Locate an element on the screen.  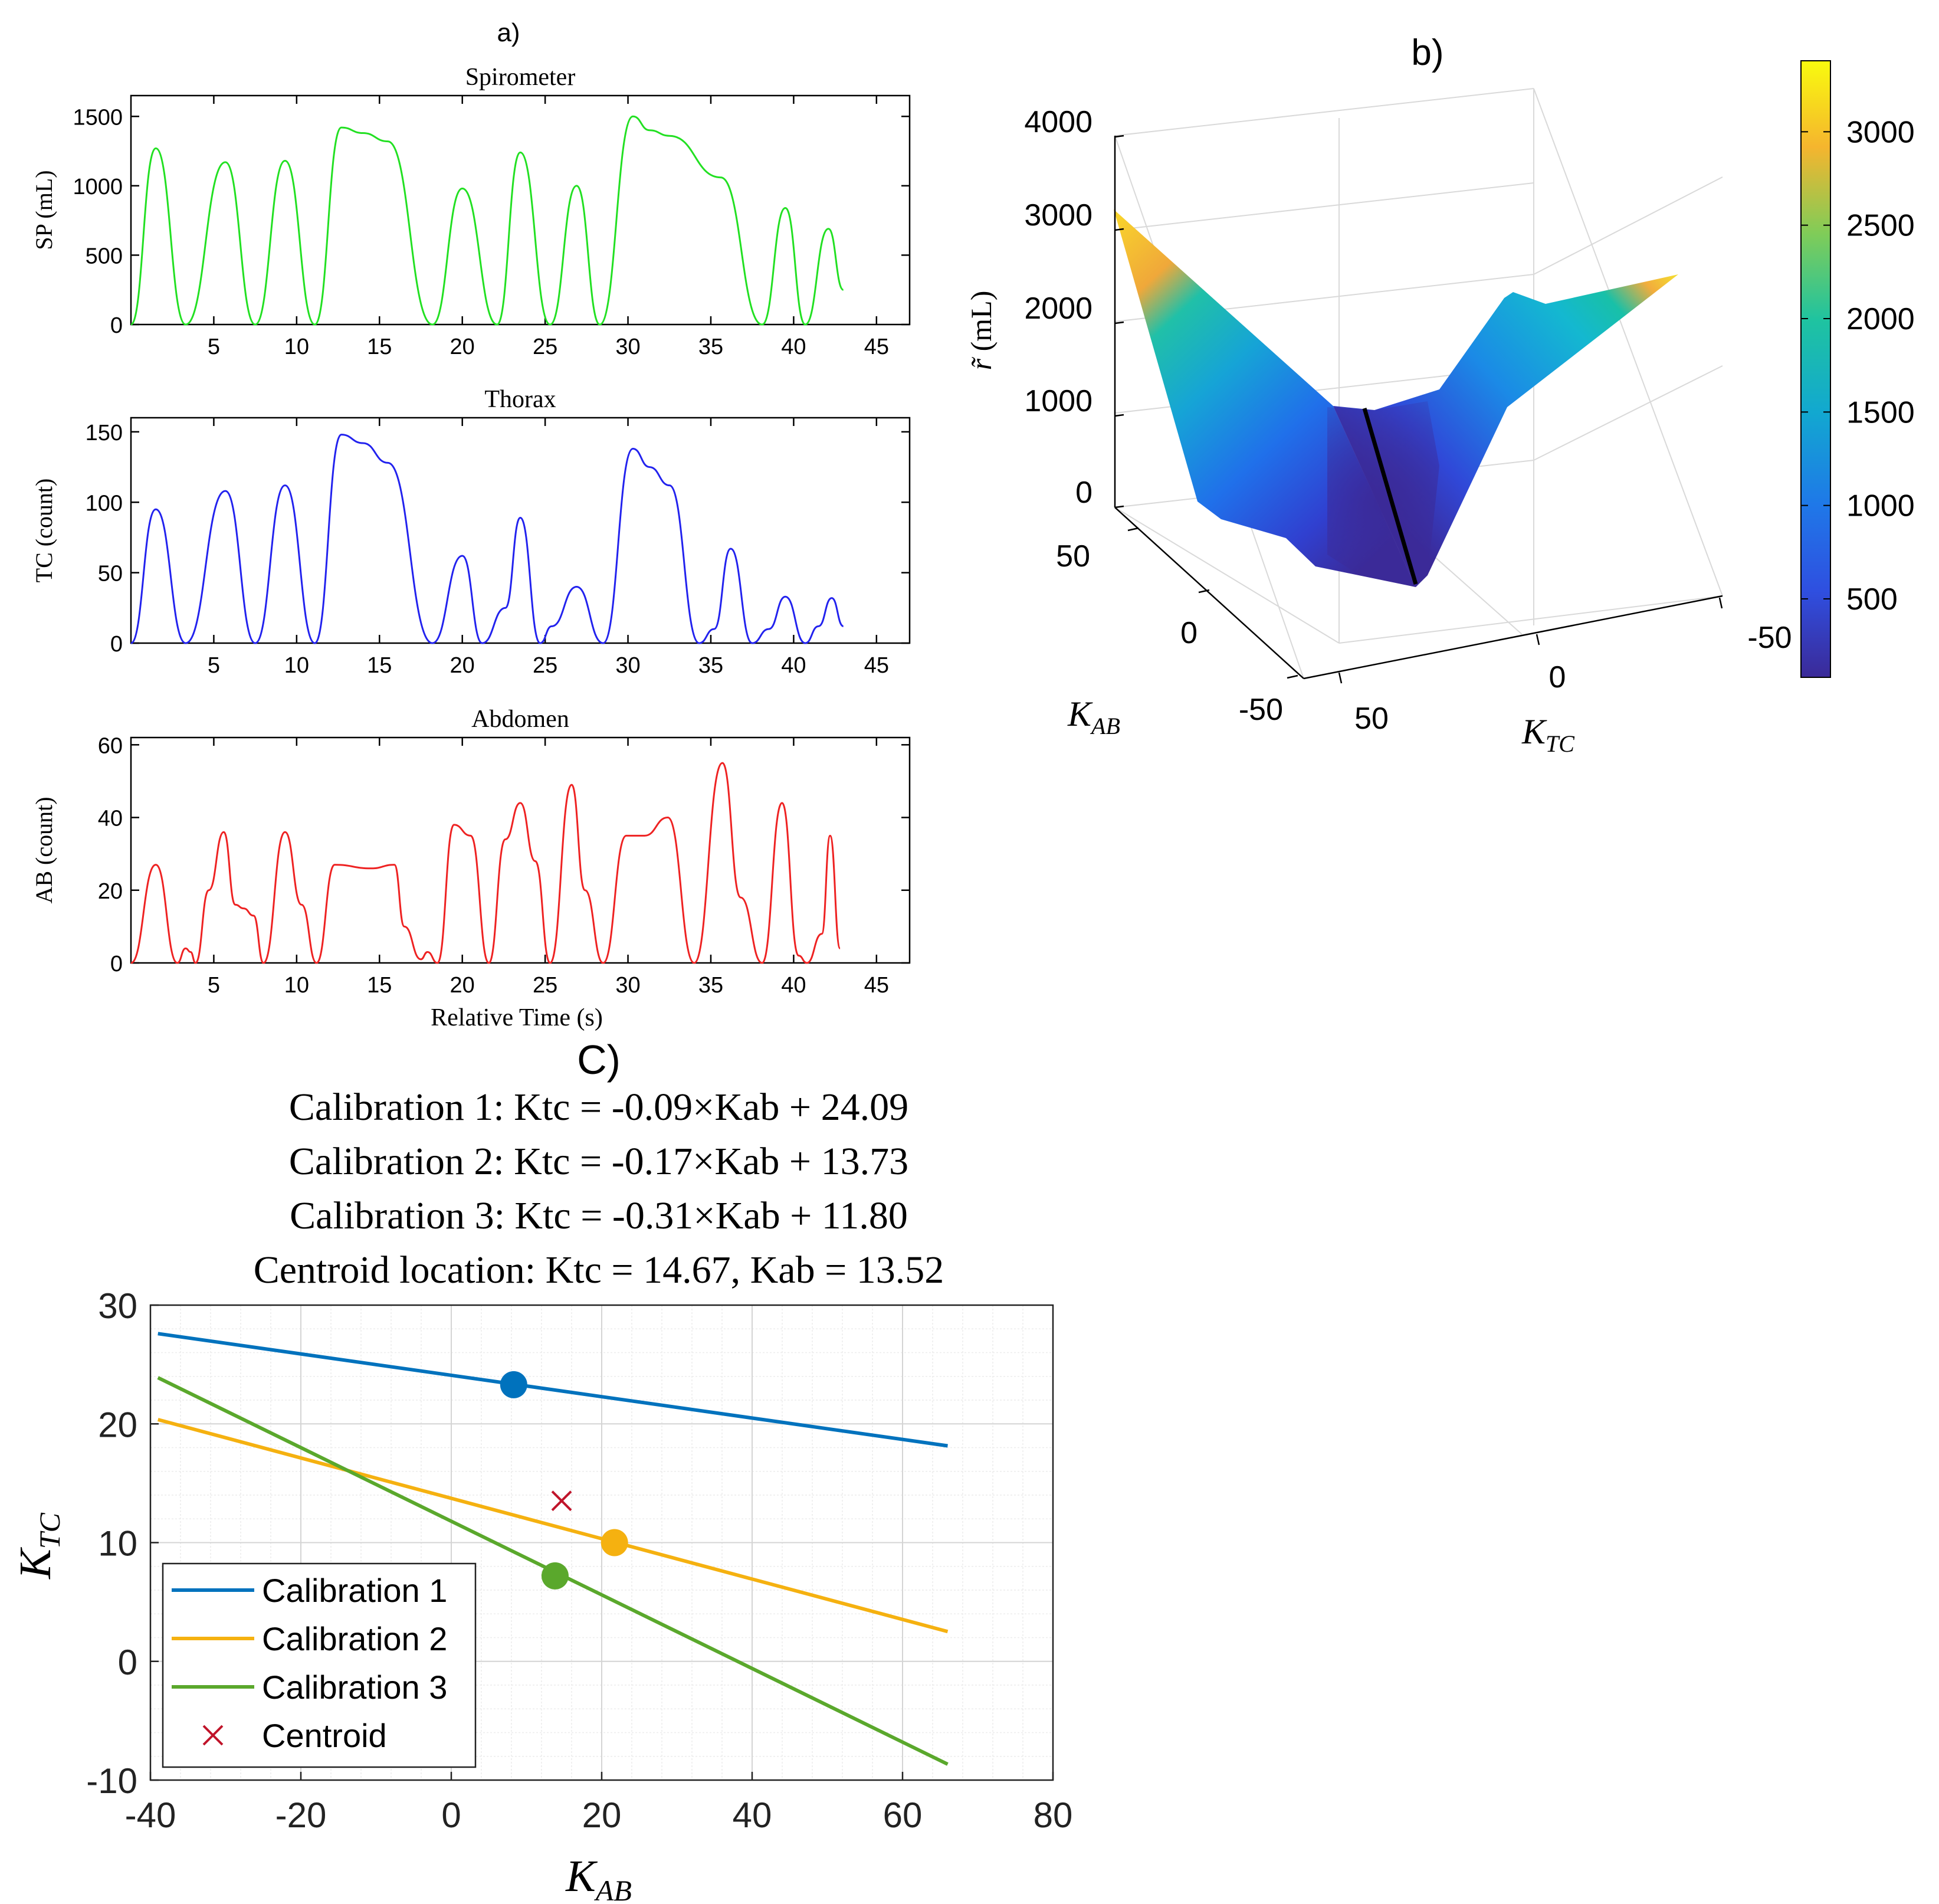
title-line-3: Calibration 3: Ktc = -0.31×Kab + 11.80 is located at coordinates (599, 1215).